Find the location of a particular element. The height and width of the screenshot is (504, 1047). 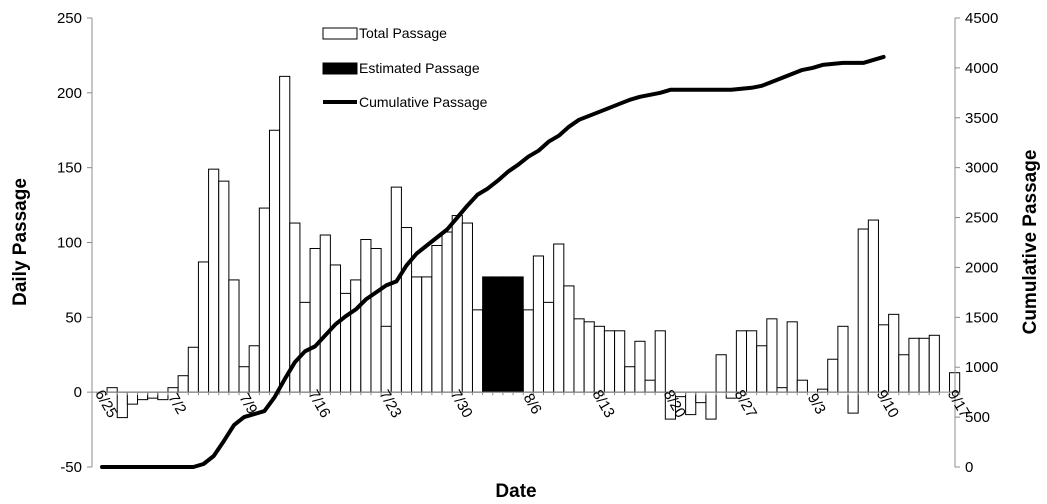

y-tick-label: 100 is located at coordinates (69, 243).